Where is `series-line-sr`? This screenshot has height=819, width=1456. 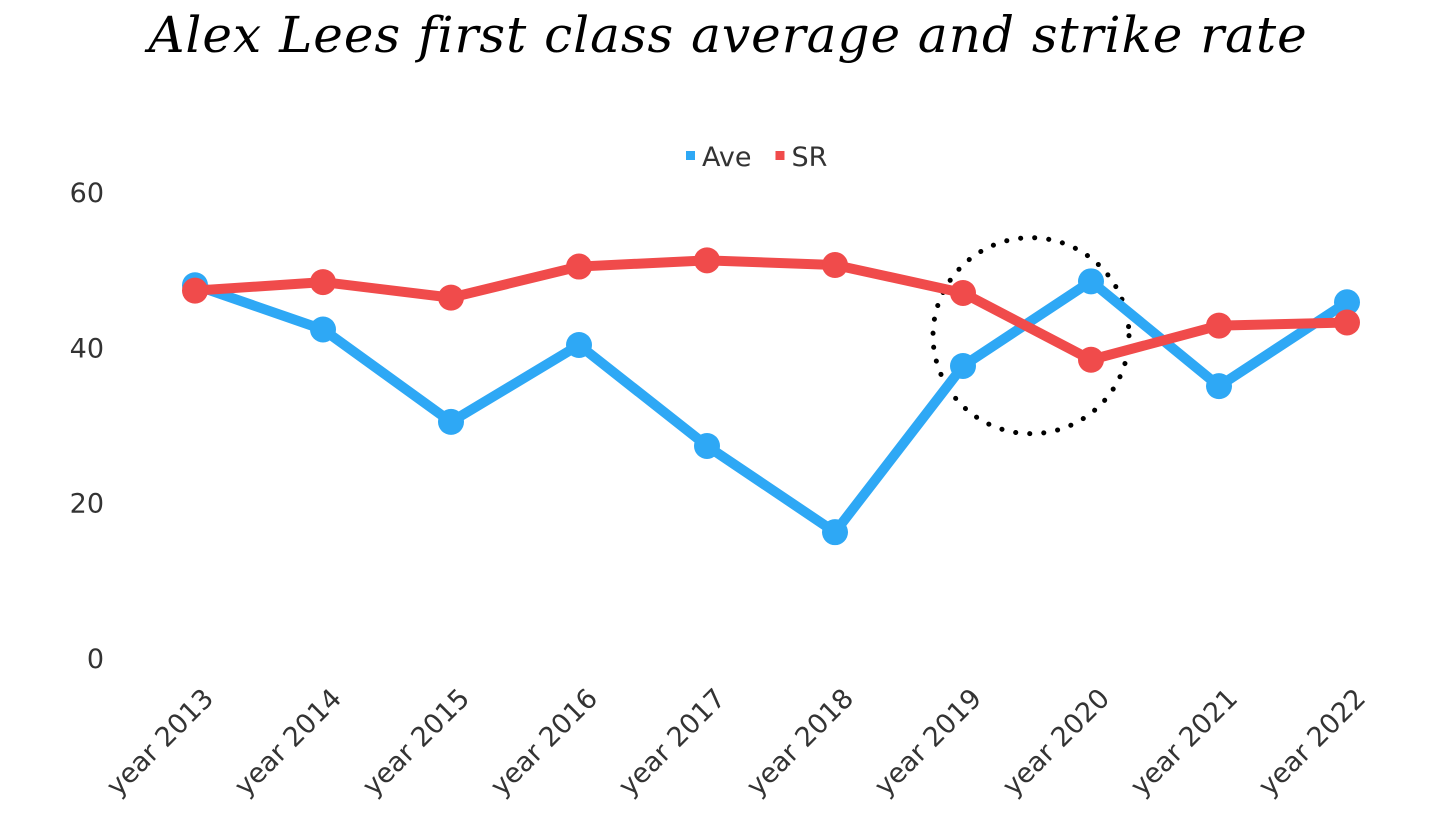 series-line-sr is located at coordinates (771, 310).